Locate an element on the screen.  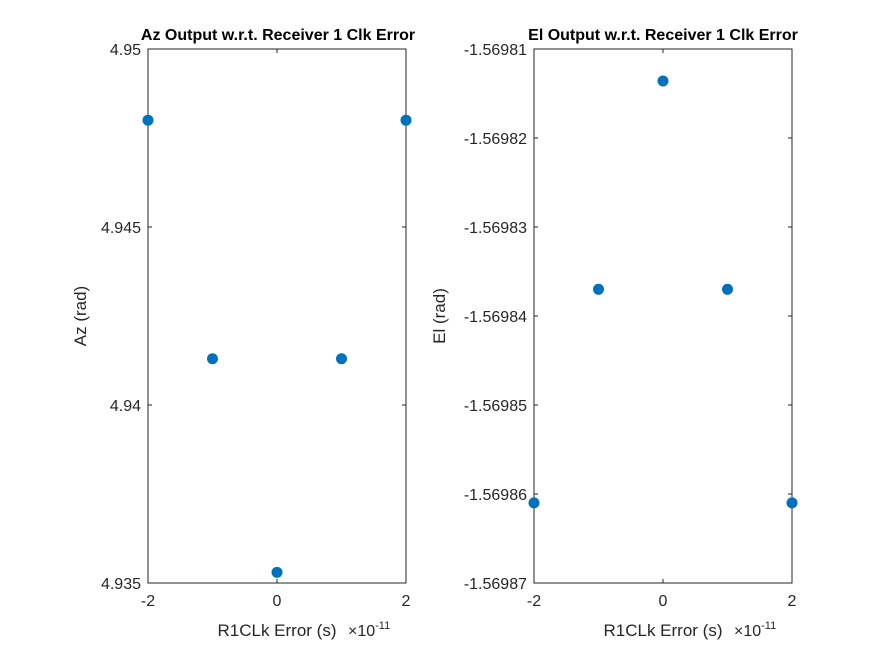
el-y-tick-label: -1.56985 is located at coordinates (495, 406).